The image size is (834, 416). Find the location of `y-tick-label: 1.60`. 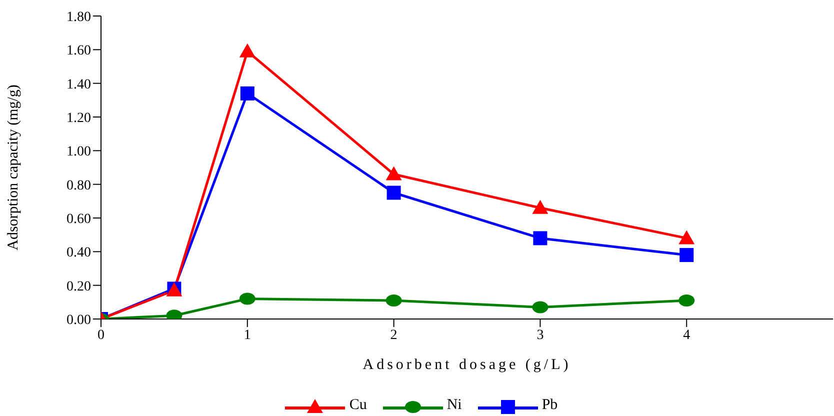

y-tick-label: 1.60 is located at coordinates (78, 51).